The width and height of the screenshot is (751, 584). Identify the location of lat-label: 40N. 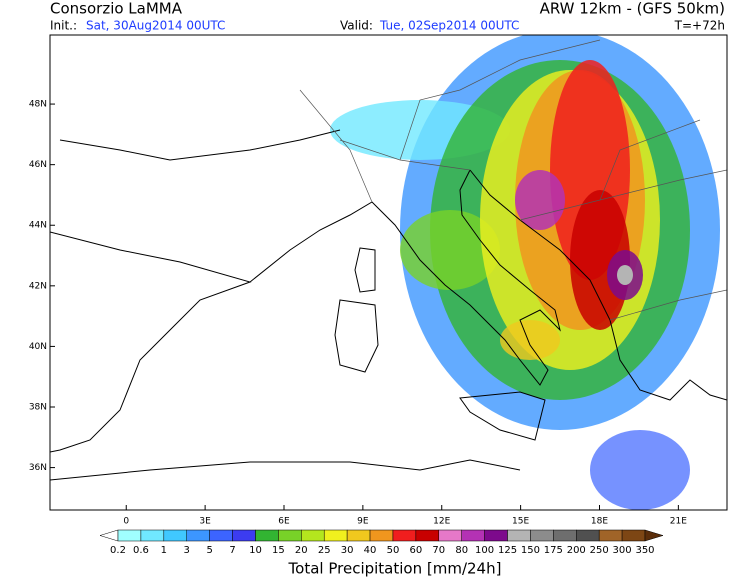
(38, 347).